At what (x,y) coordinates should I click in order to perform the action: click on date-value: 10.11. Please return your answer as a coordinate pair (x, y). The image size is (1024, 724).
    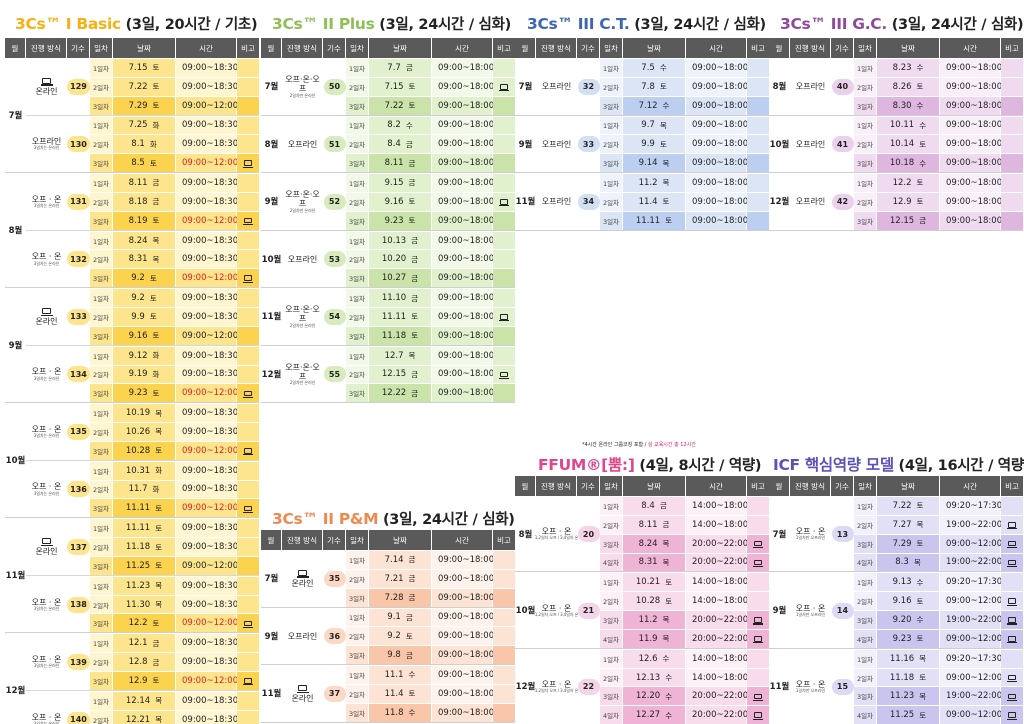
    Looking at the image, I should click on (902, 125).